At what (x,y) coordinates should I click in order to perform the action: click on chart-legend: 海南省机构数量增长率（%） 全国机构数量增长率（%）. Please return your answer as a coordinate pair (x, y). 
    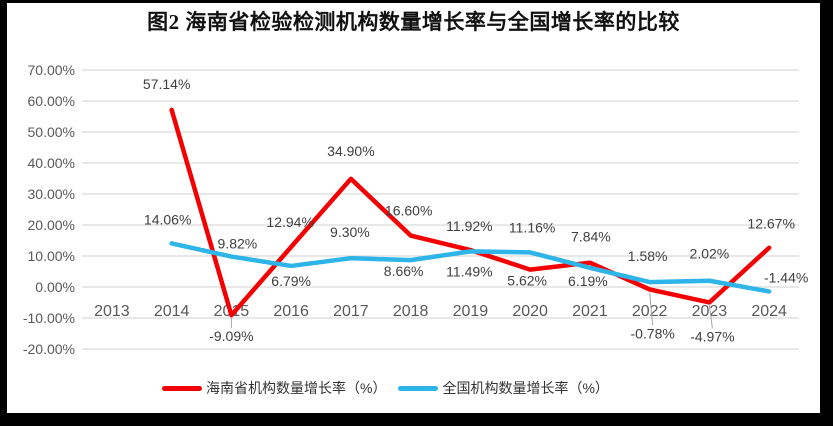
    Looking at the image, I should click on (385, 388).